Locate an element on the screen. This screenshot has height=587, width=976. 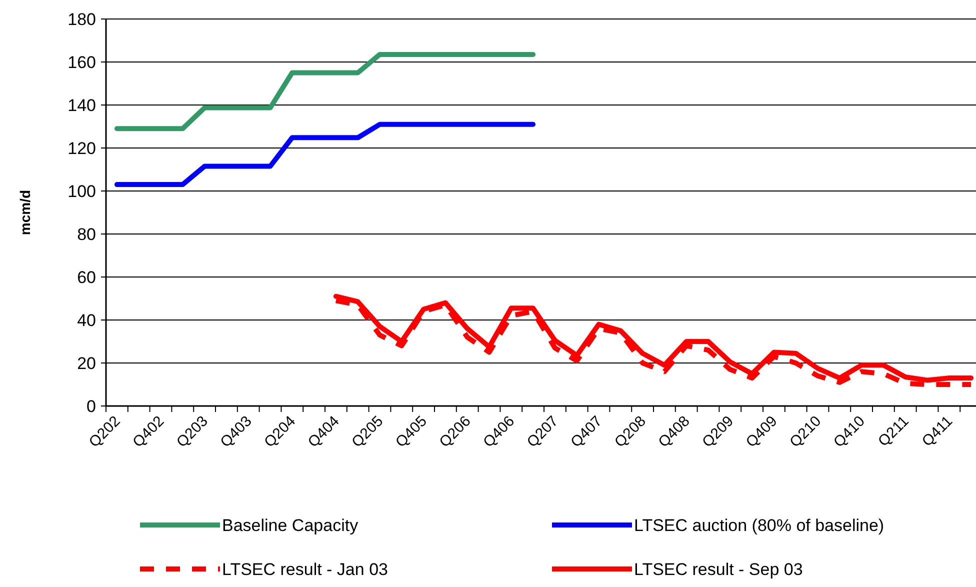
legend-label: LTSEC result - Jan 03 is located at coordinates (305, 569).